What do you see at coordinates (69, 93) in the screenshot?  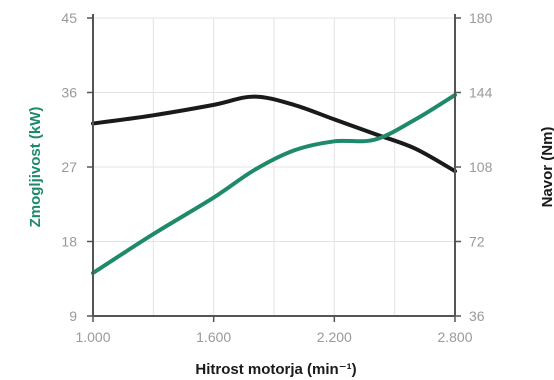 I see `y-left-tick-label: 36` at bounding box center [69, 93].